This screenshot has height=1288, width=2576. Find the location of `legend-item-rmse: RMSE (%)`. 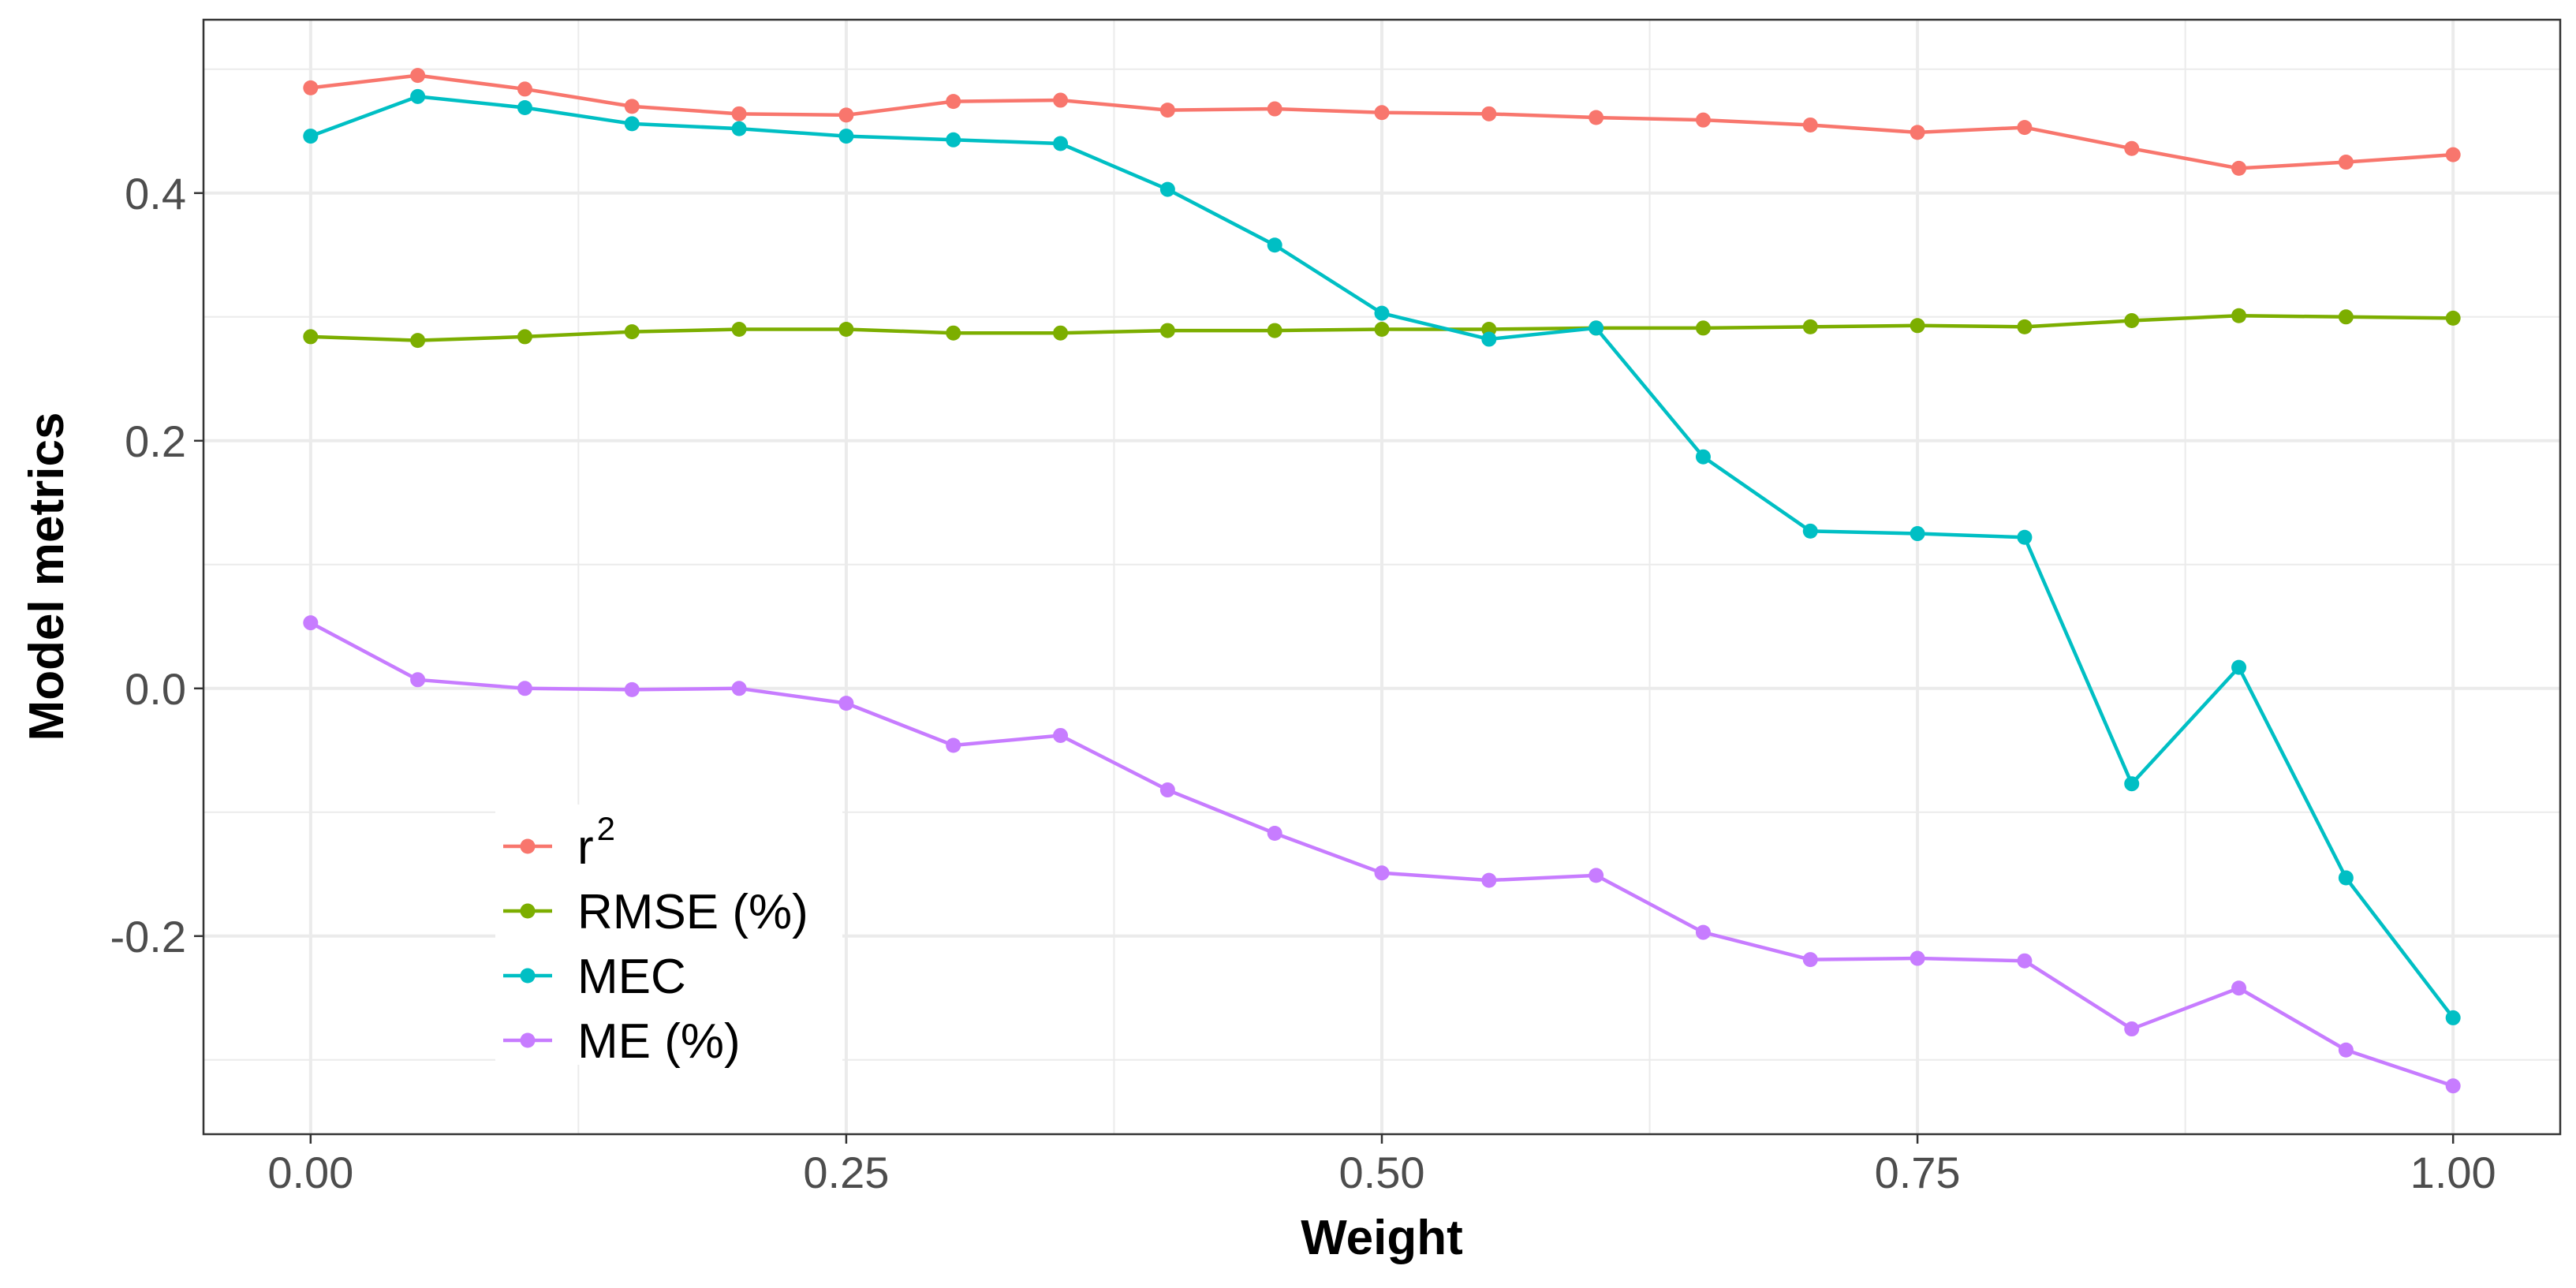

legend-item-rmse: RMSE (%) is located at coordinates (655, 912).